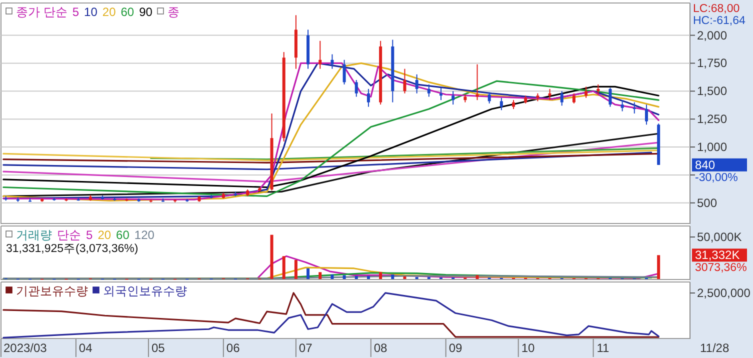 Image resolution: width=753 pixels, height=358 pixels. Describe the element at coordinates (705, 165) in the screenshot. I see `text: 840` at that location.